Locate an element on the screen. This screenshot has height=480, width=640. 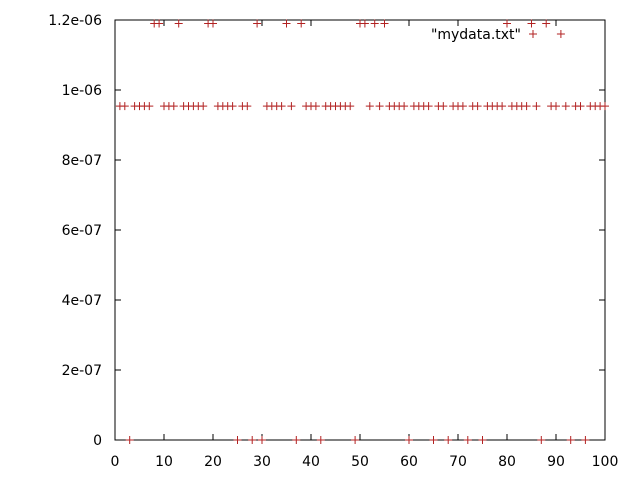
x-tick-label: 30 is located at coordinates (262, 462).